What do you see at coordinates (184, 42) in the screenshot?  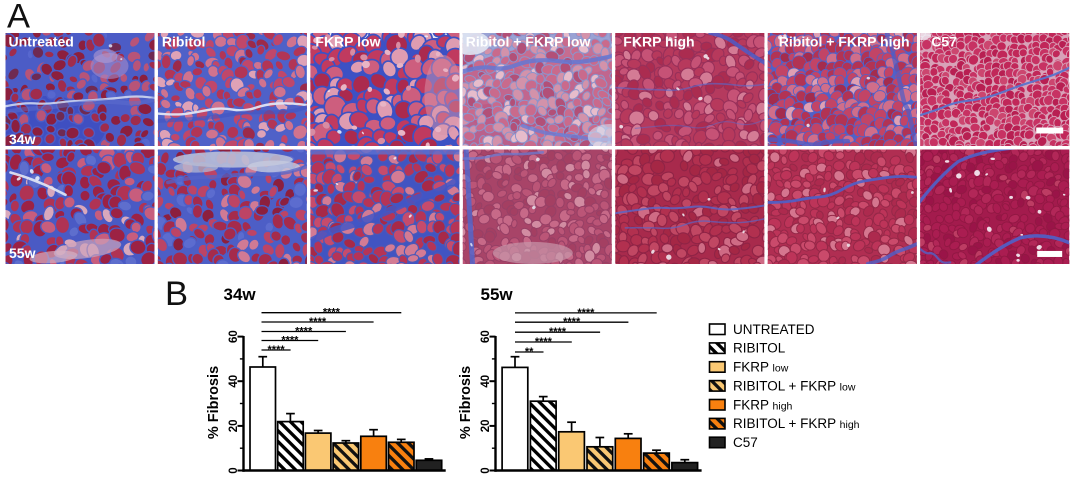 I see `svg-text: Ribitol` at bounding box center [184, 42].